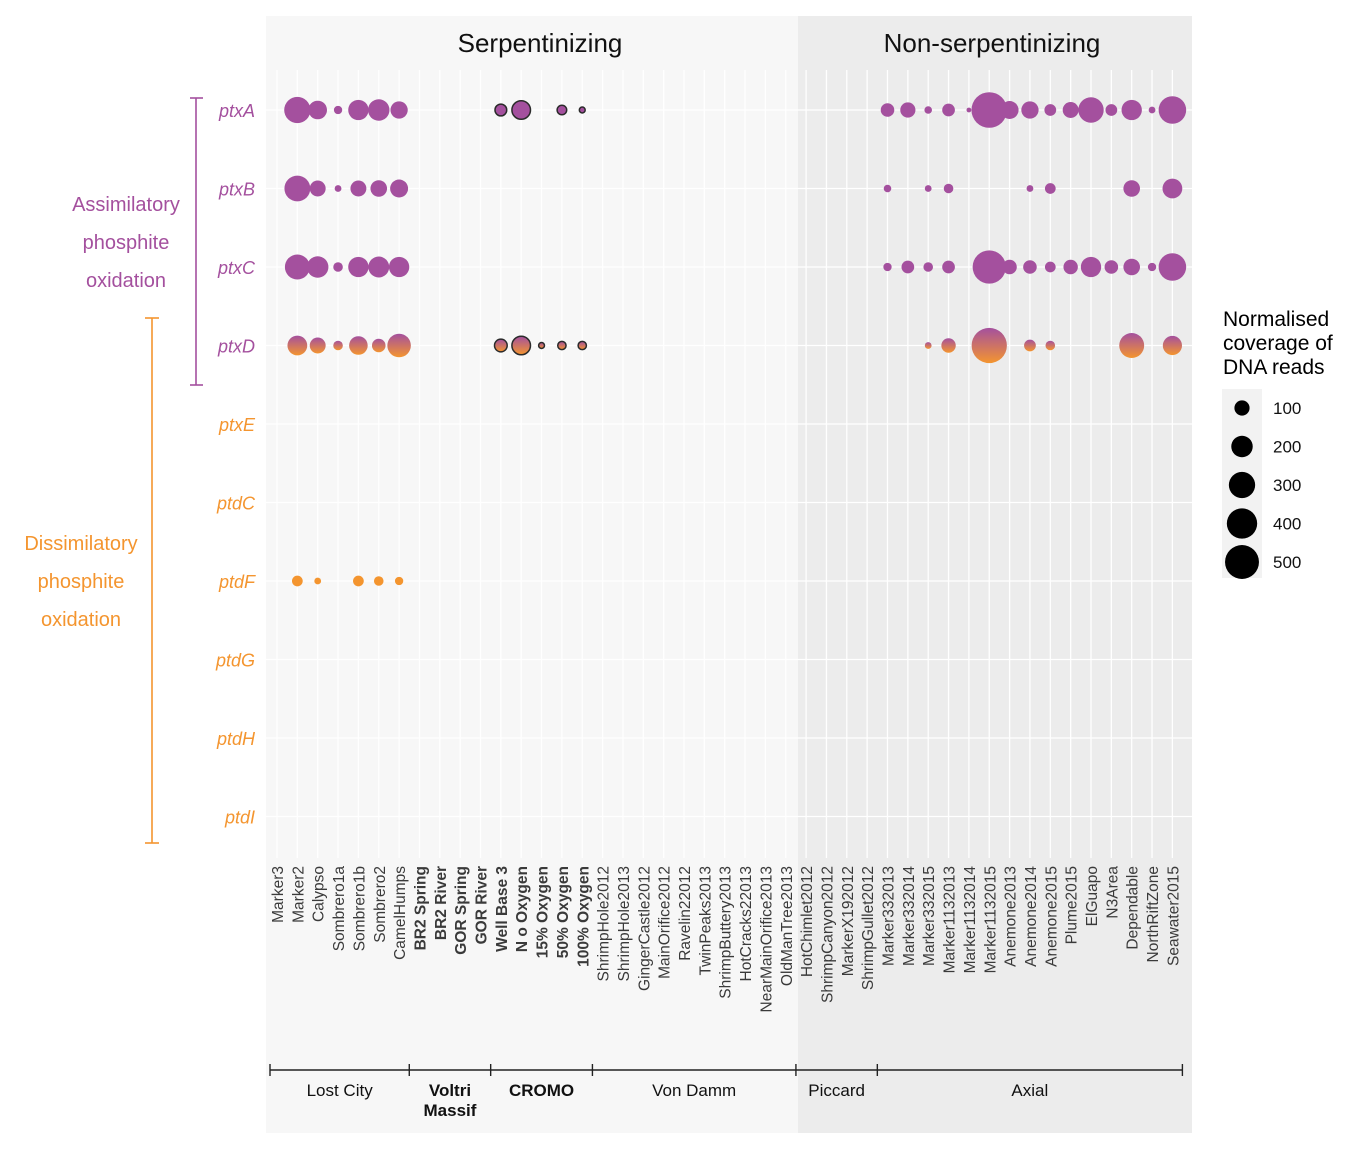 This screenshot has height=1173, width=1366. What do you see at coordinates (1133, 908) in the screenshot?
I see `sample-label: Dependable` at bounding box center [1133, 908].